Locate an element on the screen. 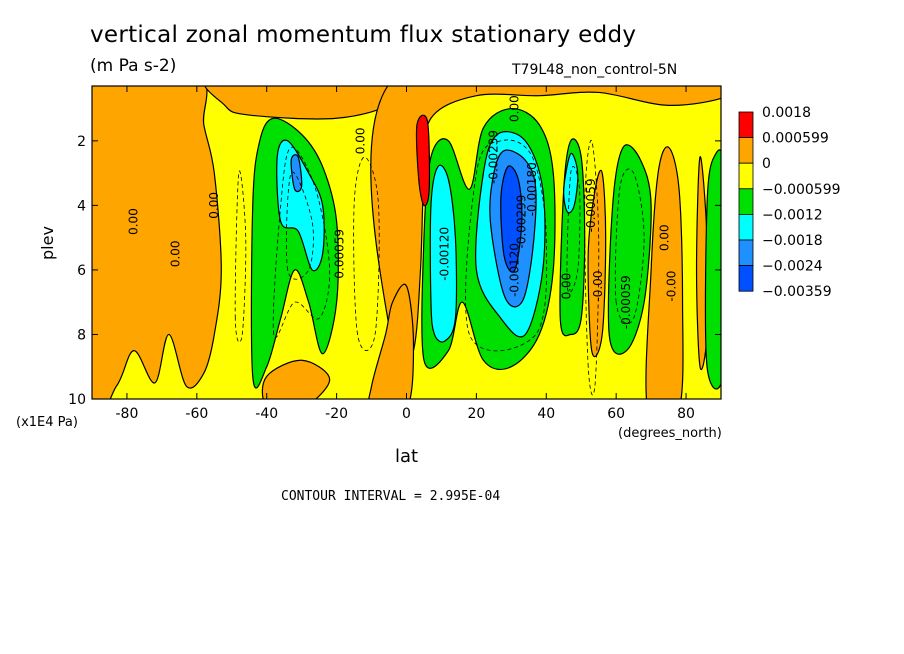 The height and width of the screenshot is (654, 904). negative-core-equatorial is located at coordinates (443, 253).